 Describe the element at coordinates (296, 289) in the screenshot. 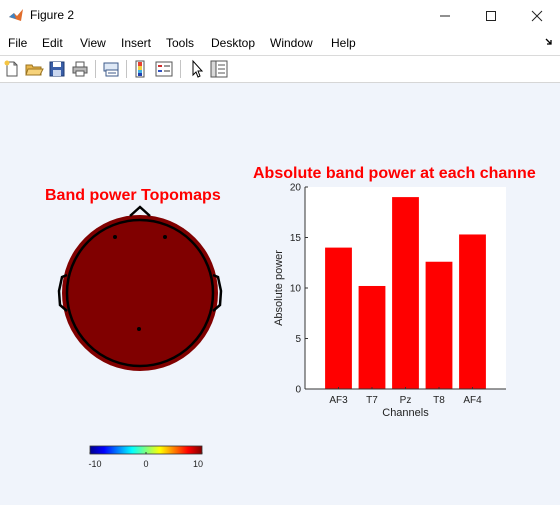

I see `y-tick-label: 10` at that location.